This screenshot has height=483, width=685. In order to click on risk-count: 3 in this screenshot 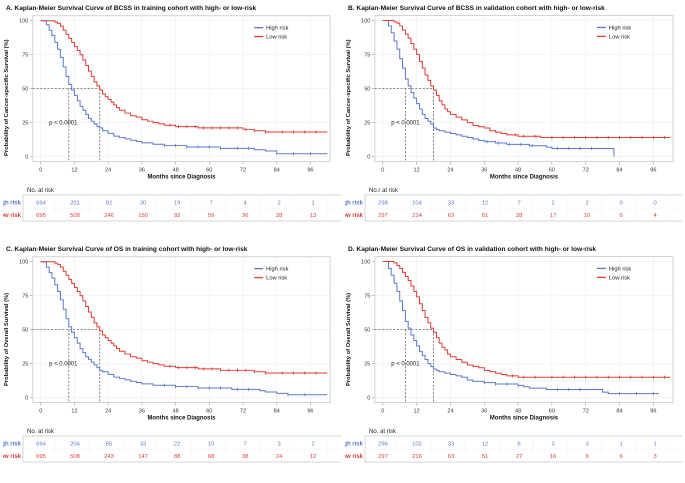, I will do `click(552, 445)`.